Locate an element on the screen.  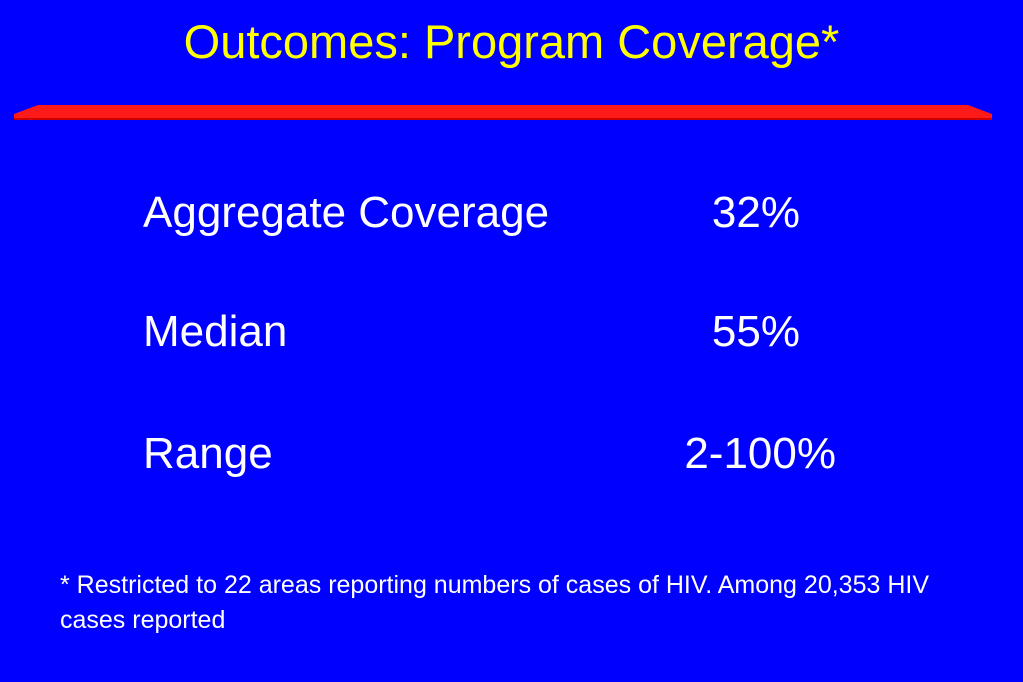
stat-value-aggregate-coverage: 32% is located at coordinates (755, 212).